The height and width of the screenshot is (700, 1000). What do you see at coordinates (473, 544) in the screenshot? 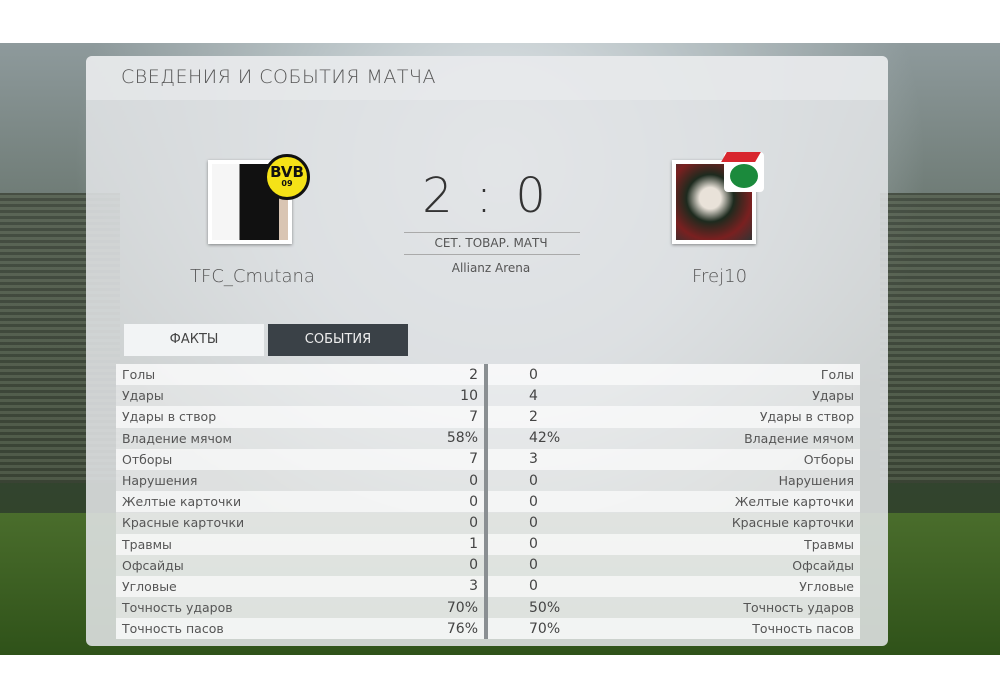
I see `home-stat-value: 1` at bounding box center [473, 544].